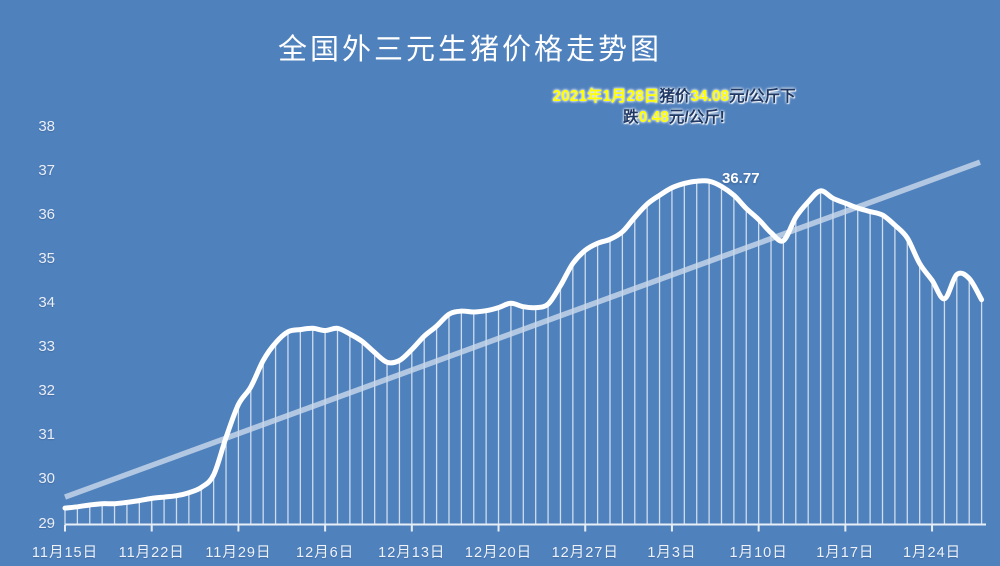  What do you see at coordinates (325, 553) in the screenshot?
I see `x-axis-label: 12月6日` at bounding box center [325, 553].